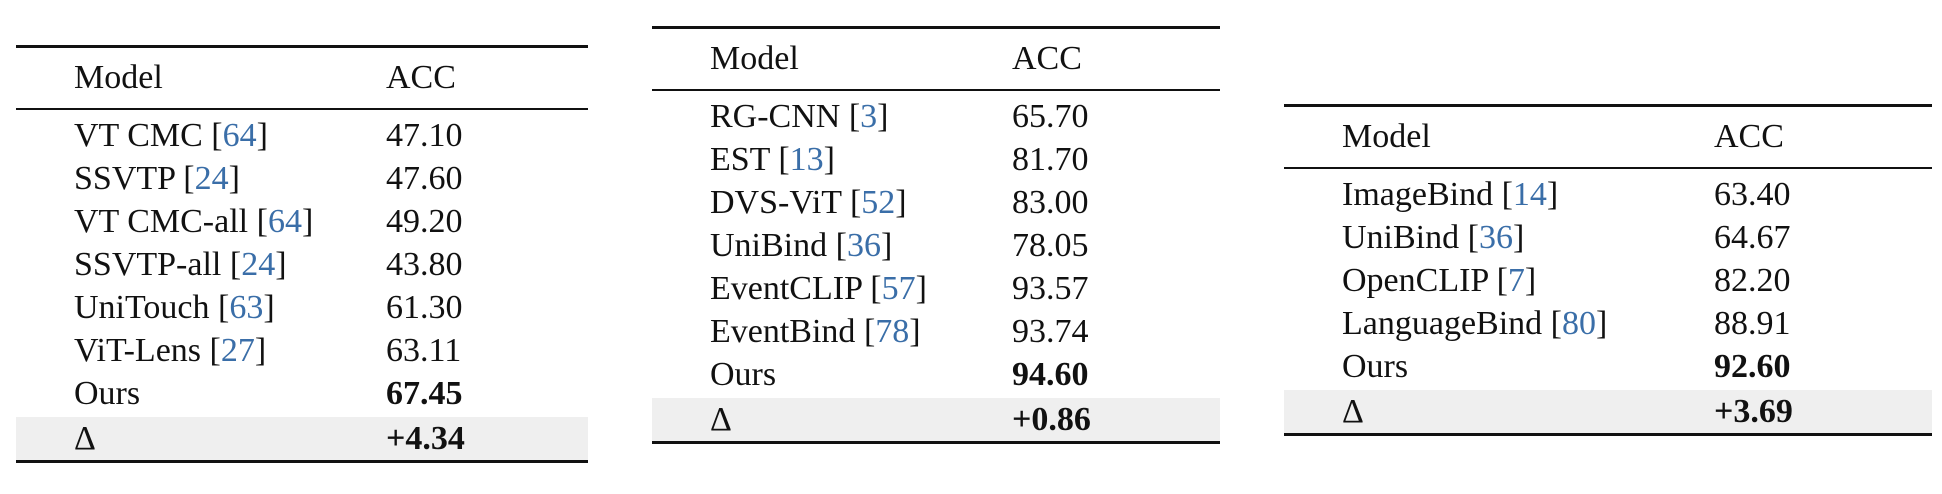 The width and height of the screenshot is (1942, 494). Describe the element at coordinates (302, 438) in the screenshot. I see `delta-row: Δ +4.34` at that location.